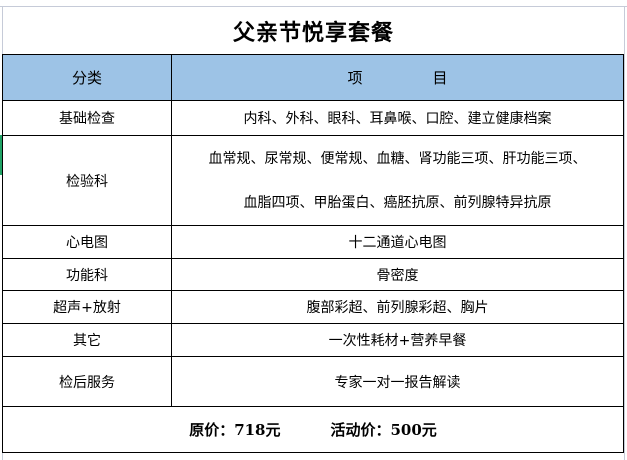 The height and width of the screenshot is (460, 627). I want to click on row-category: 功能科, so click(87, 274).